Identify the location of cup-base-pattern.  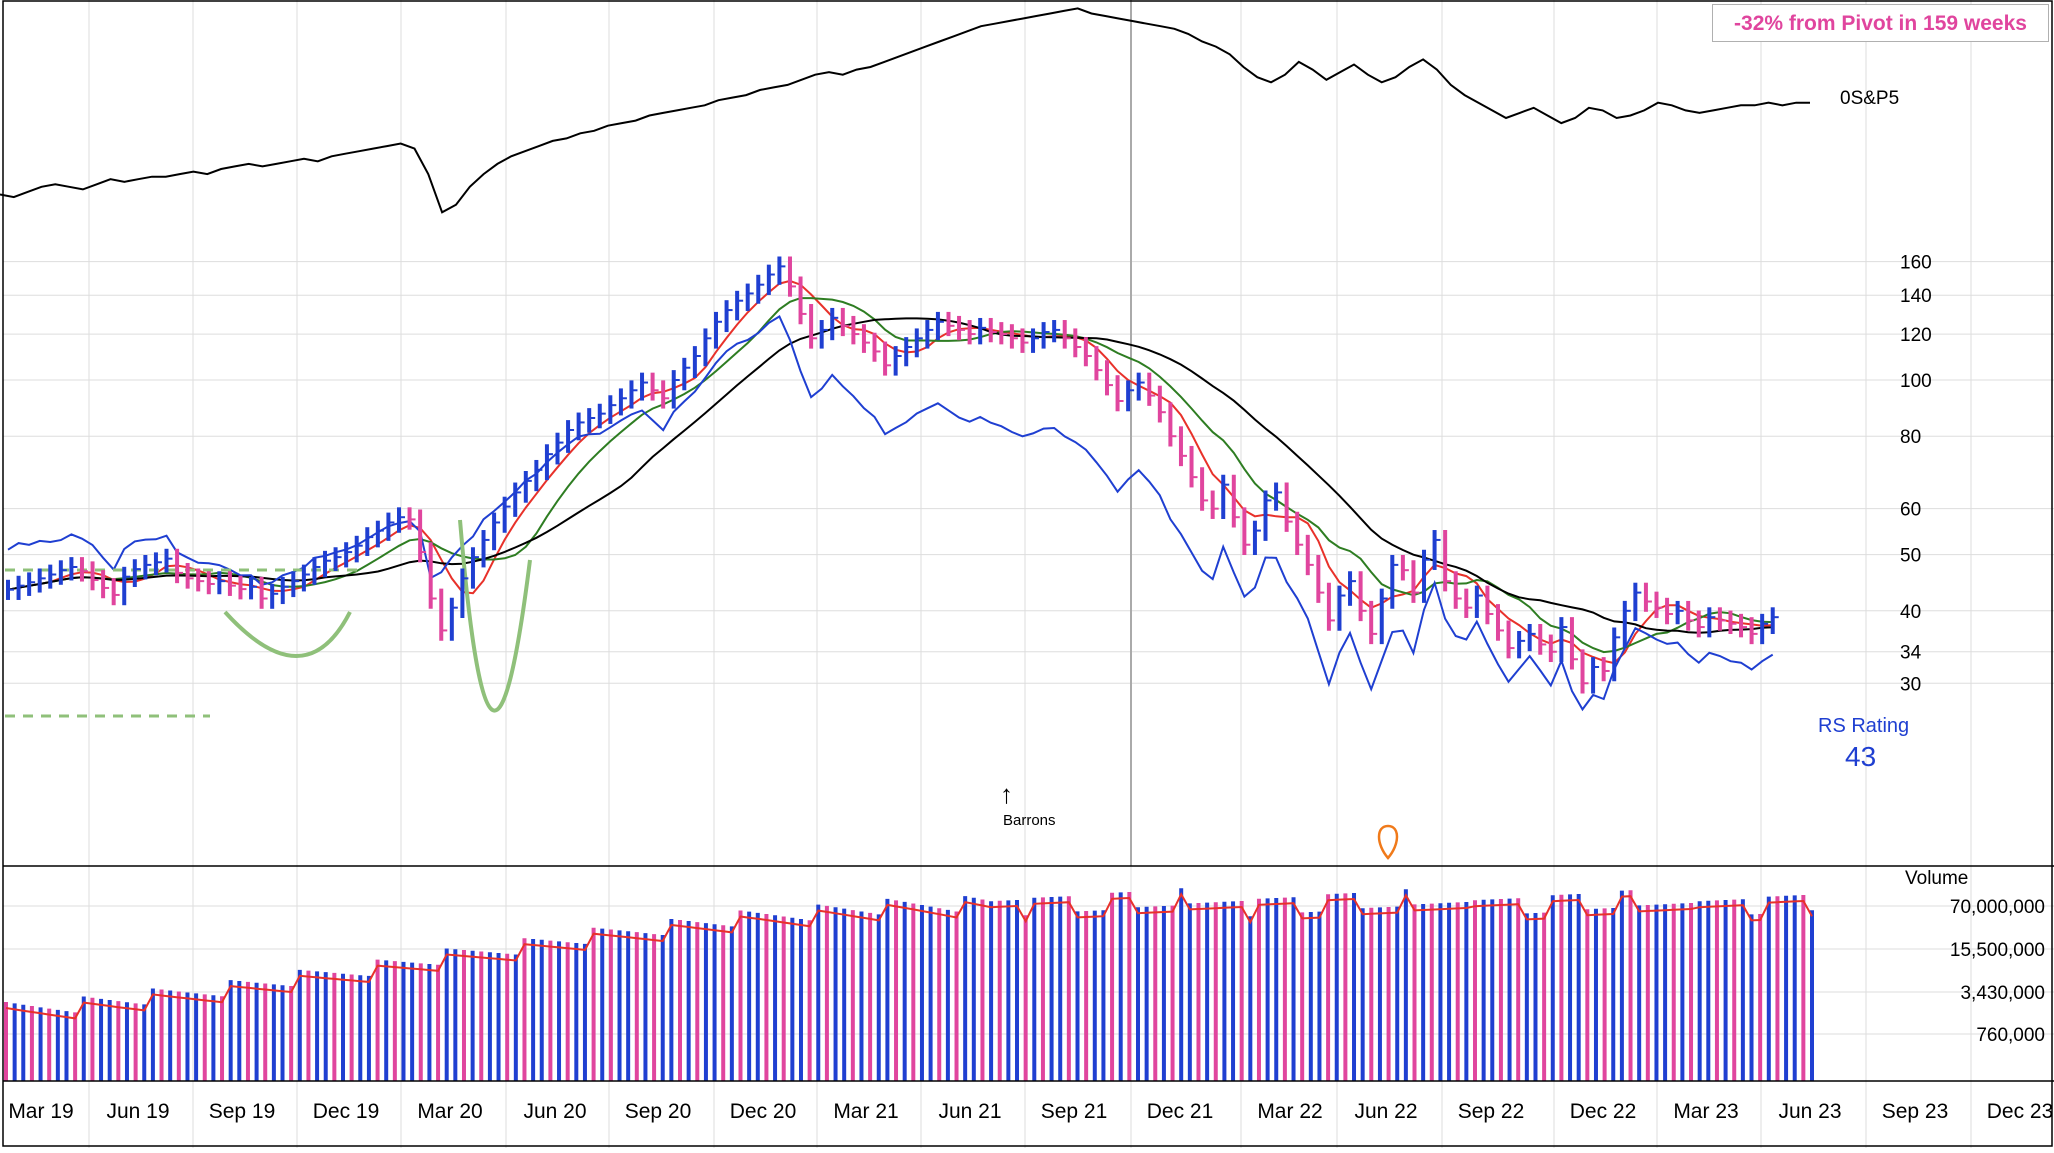
(287, 634).